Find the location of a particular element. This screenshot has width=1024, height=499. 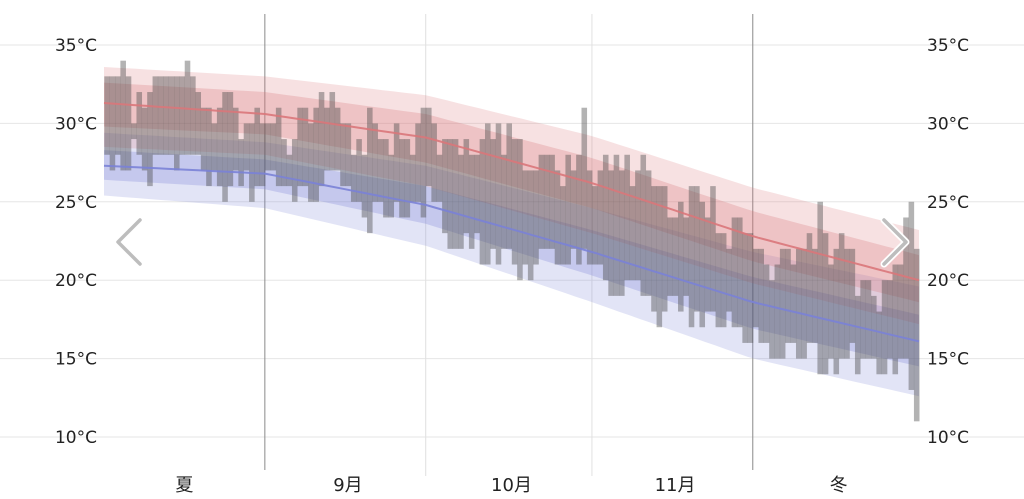

y-tick-label-left: 20°C is located at coordinates (76, 281).